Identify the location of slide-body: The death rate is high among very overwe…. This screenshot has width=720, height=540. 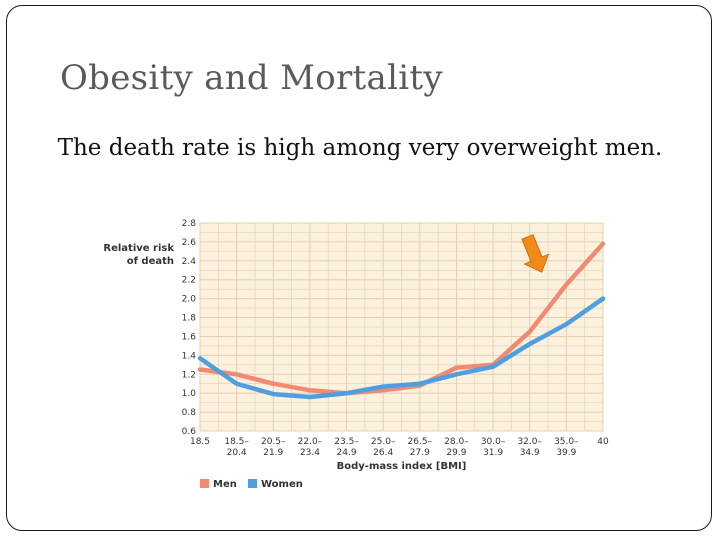
(360, 148).